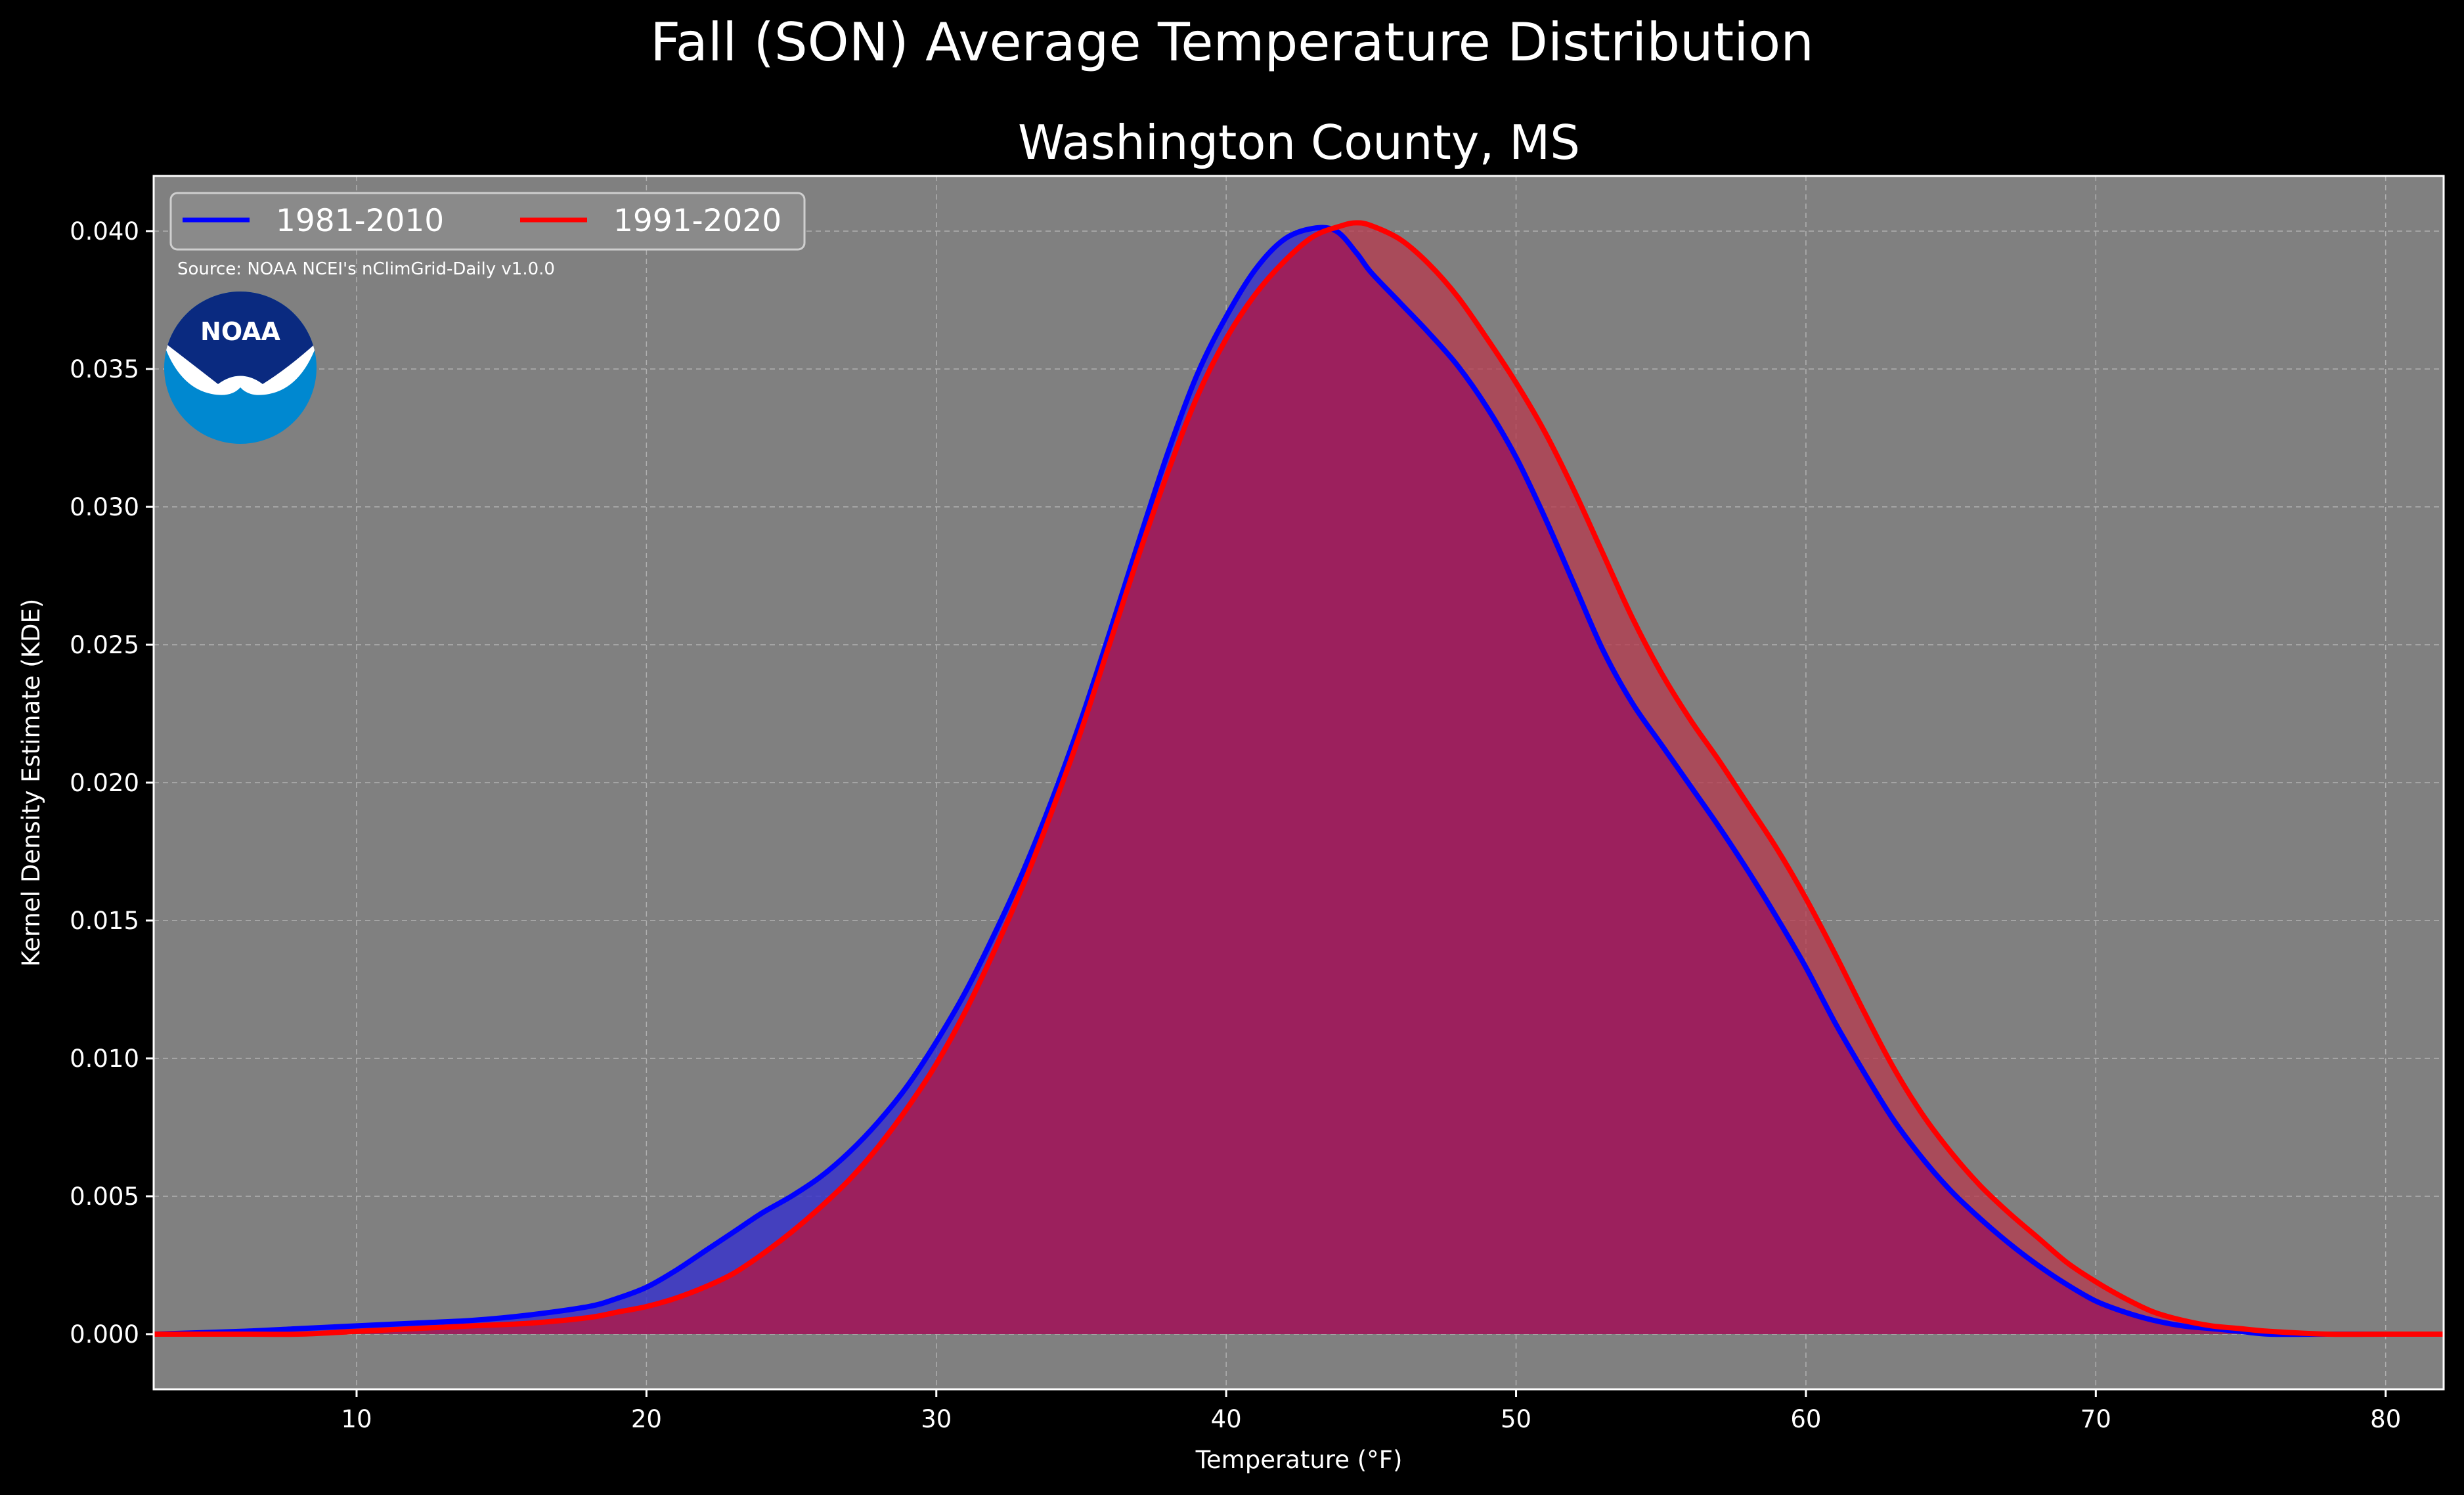 The width and height of the screenshot is (2464, 1495). I want to click on x-tick-label: 10, so click(356, 1419).